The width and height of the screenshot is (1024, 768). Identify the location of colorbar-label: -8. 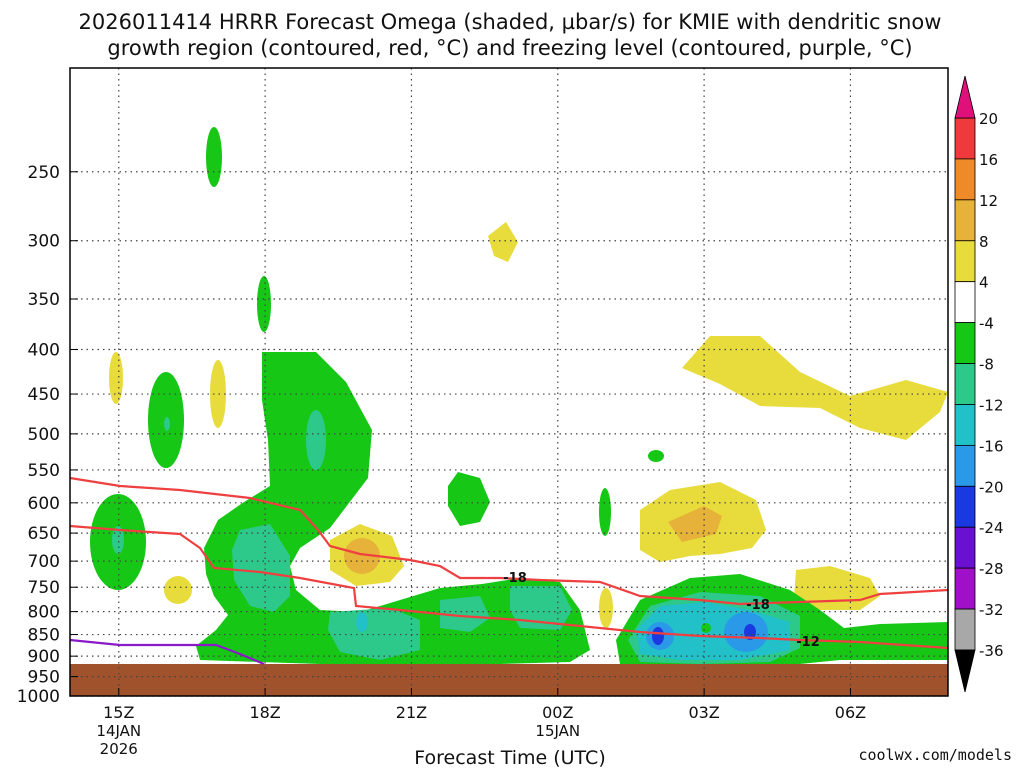
(986, 365).